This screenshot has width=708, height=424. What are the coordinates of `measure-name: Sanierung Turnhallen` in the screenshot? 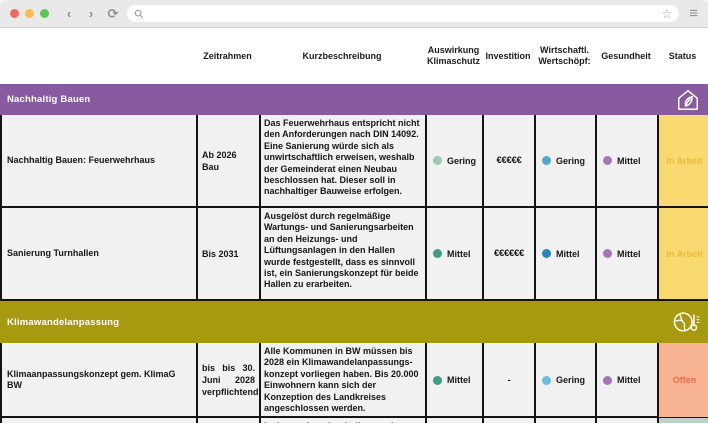 It's located at (100, 253).